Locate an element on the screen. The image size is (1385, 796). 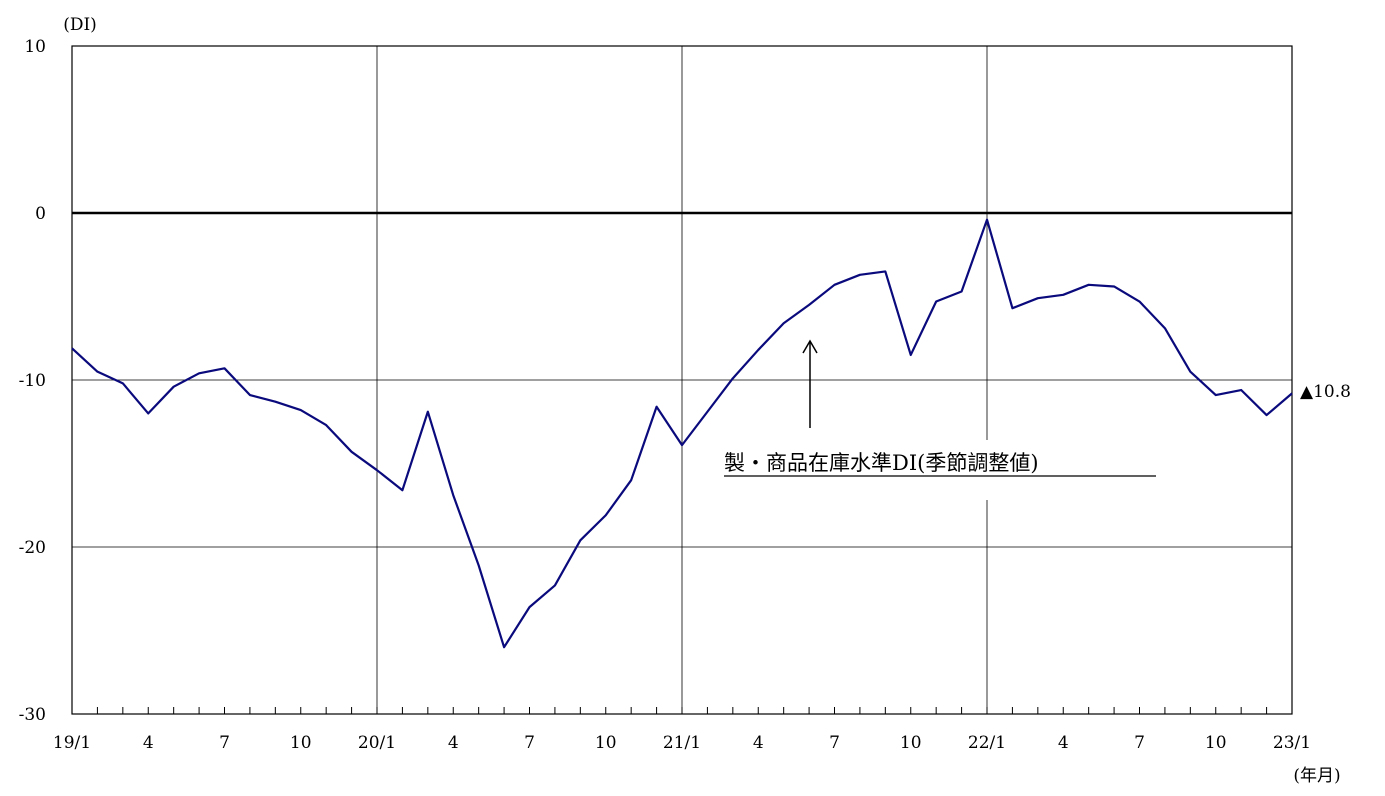
y-axis-label: (DI) is located at coordinates (80, 25).